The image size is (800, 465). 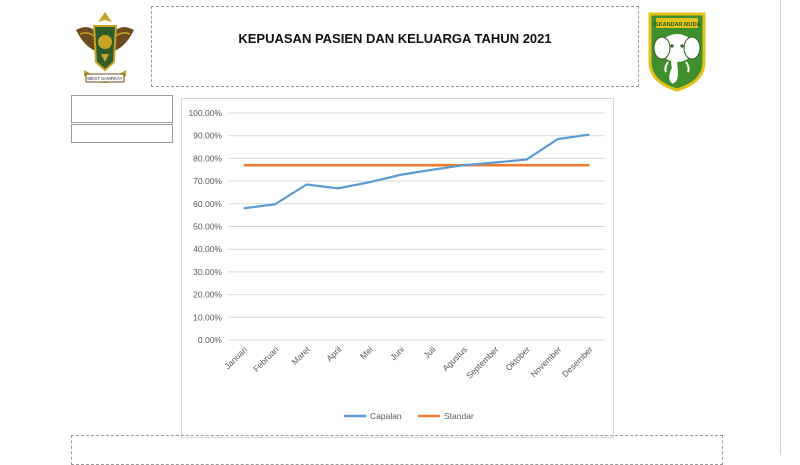 I want to click on x-tick-label: Maret, so click(x=301, y=355).